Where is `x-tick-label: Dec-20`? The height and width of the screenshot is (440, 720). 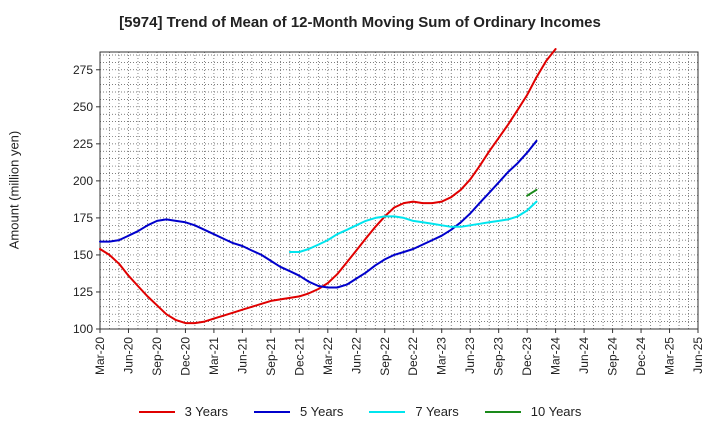 x-tick-label: Dec-20 is located at coordinates (185, 356).